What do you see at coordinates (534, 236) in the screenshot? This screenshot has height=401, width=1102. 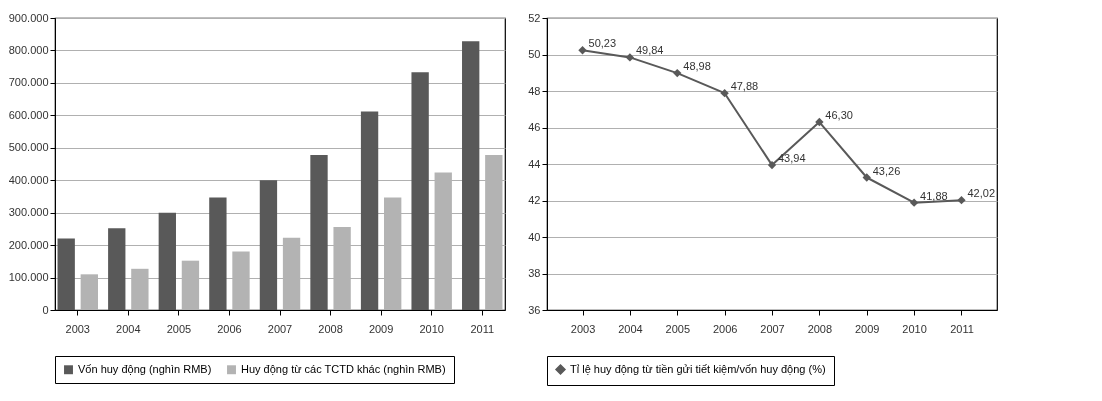 I see `y-tick-label: 40` at bounding box center [534, 236].